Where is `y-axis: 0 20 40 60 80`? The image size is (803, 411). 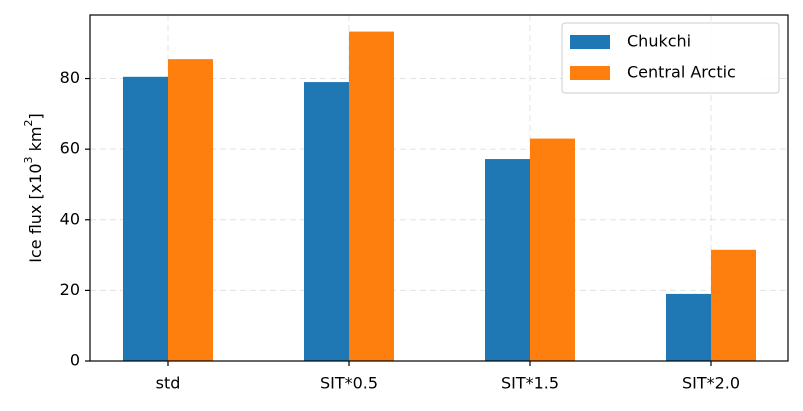
y-axis: 0 20 40 60 80 is located at coordinates (75, 219).